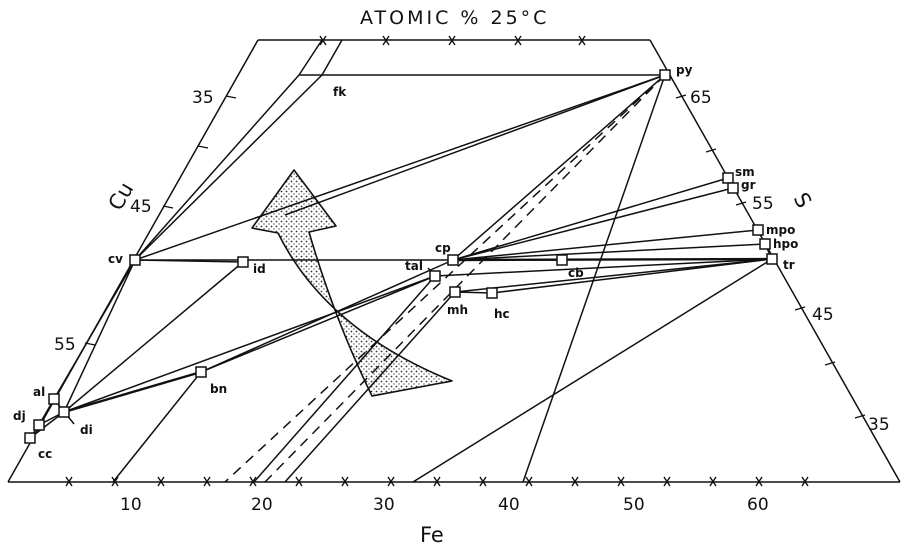 The height and width of the screenshot is (548, 907). I want to click on phase-label-di: di, so click(86, 430).